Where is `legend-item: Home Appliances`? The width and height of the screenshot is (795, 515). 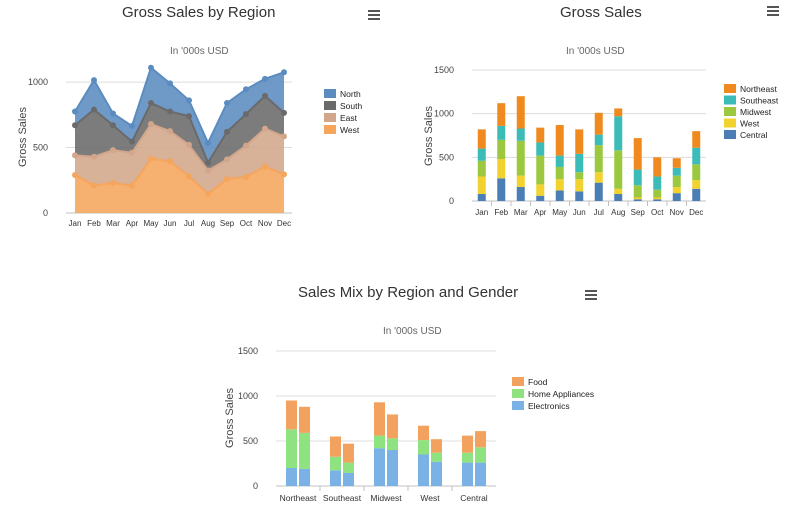
legend-item: Home Appliances is located at coordinates (561, 394).